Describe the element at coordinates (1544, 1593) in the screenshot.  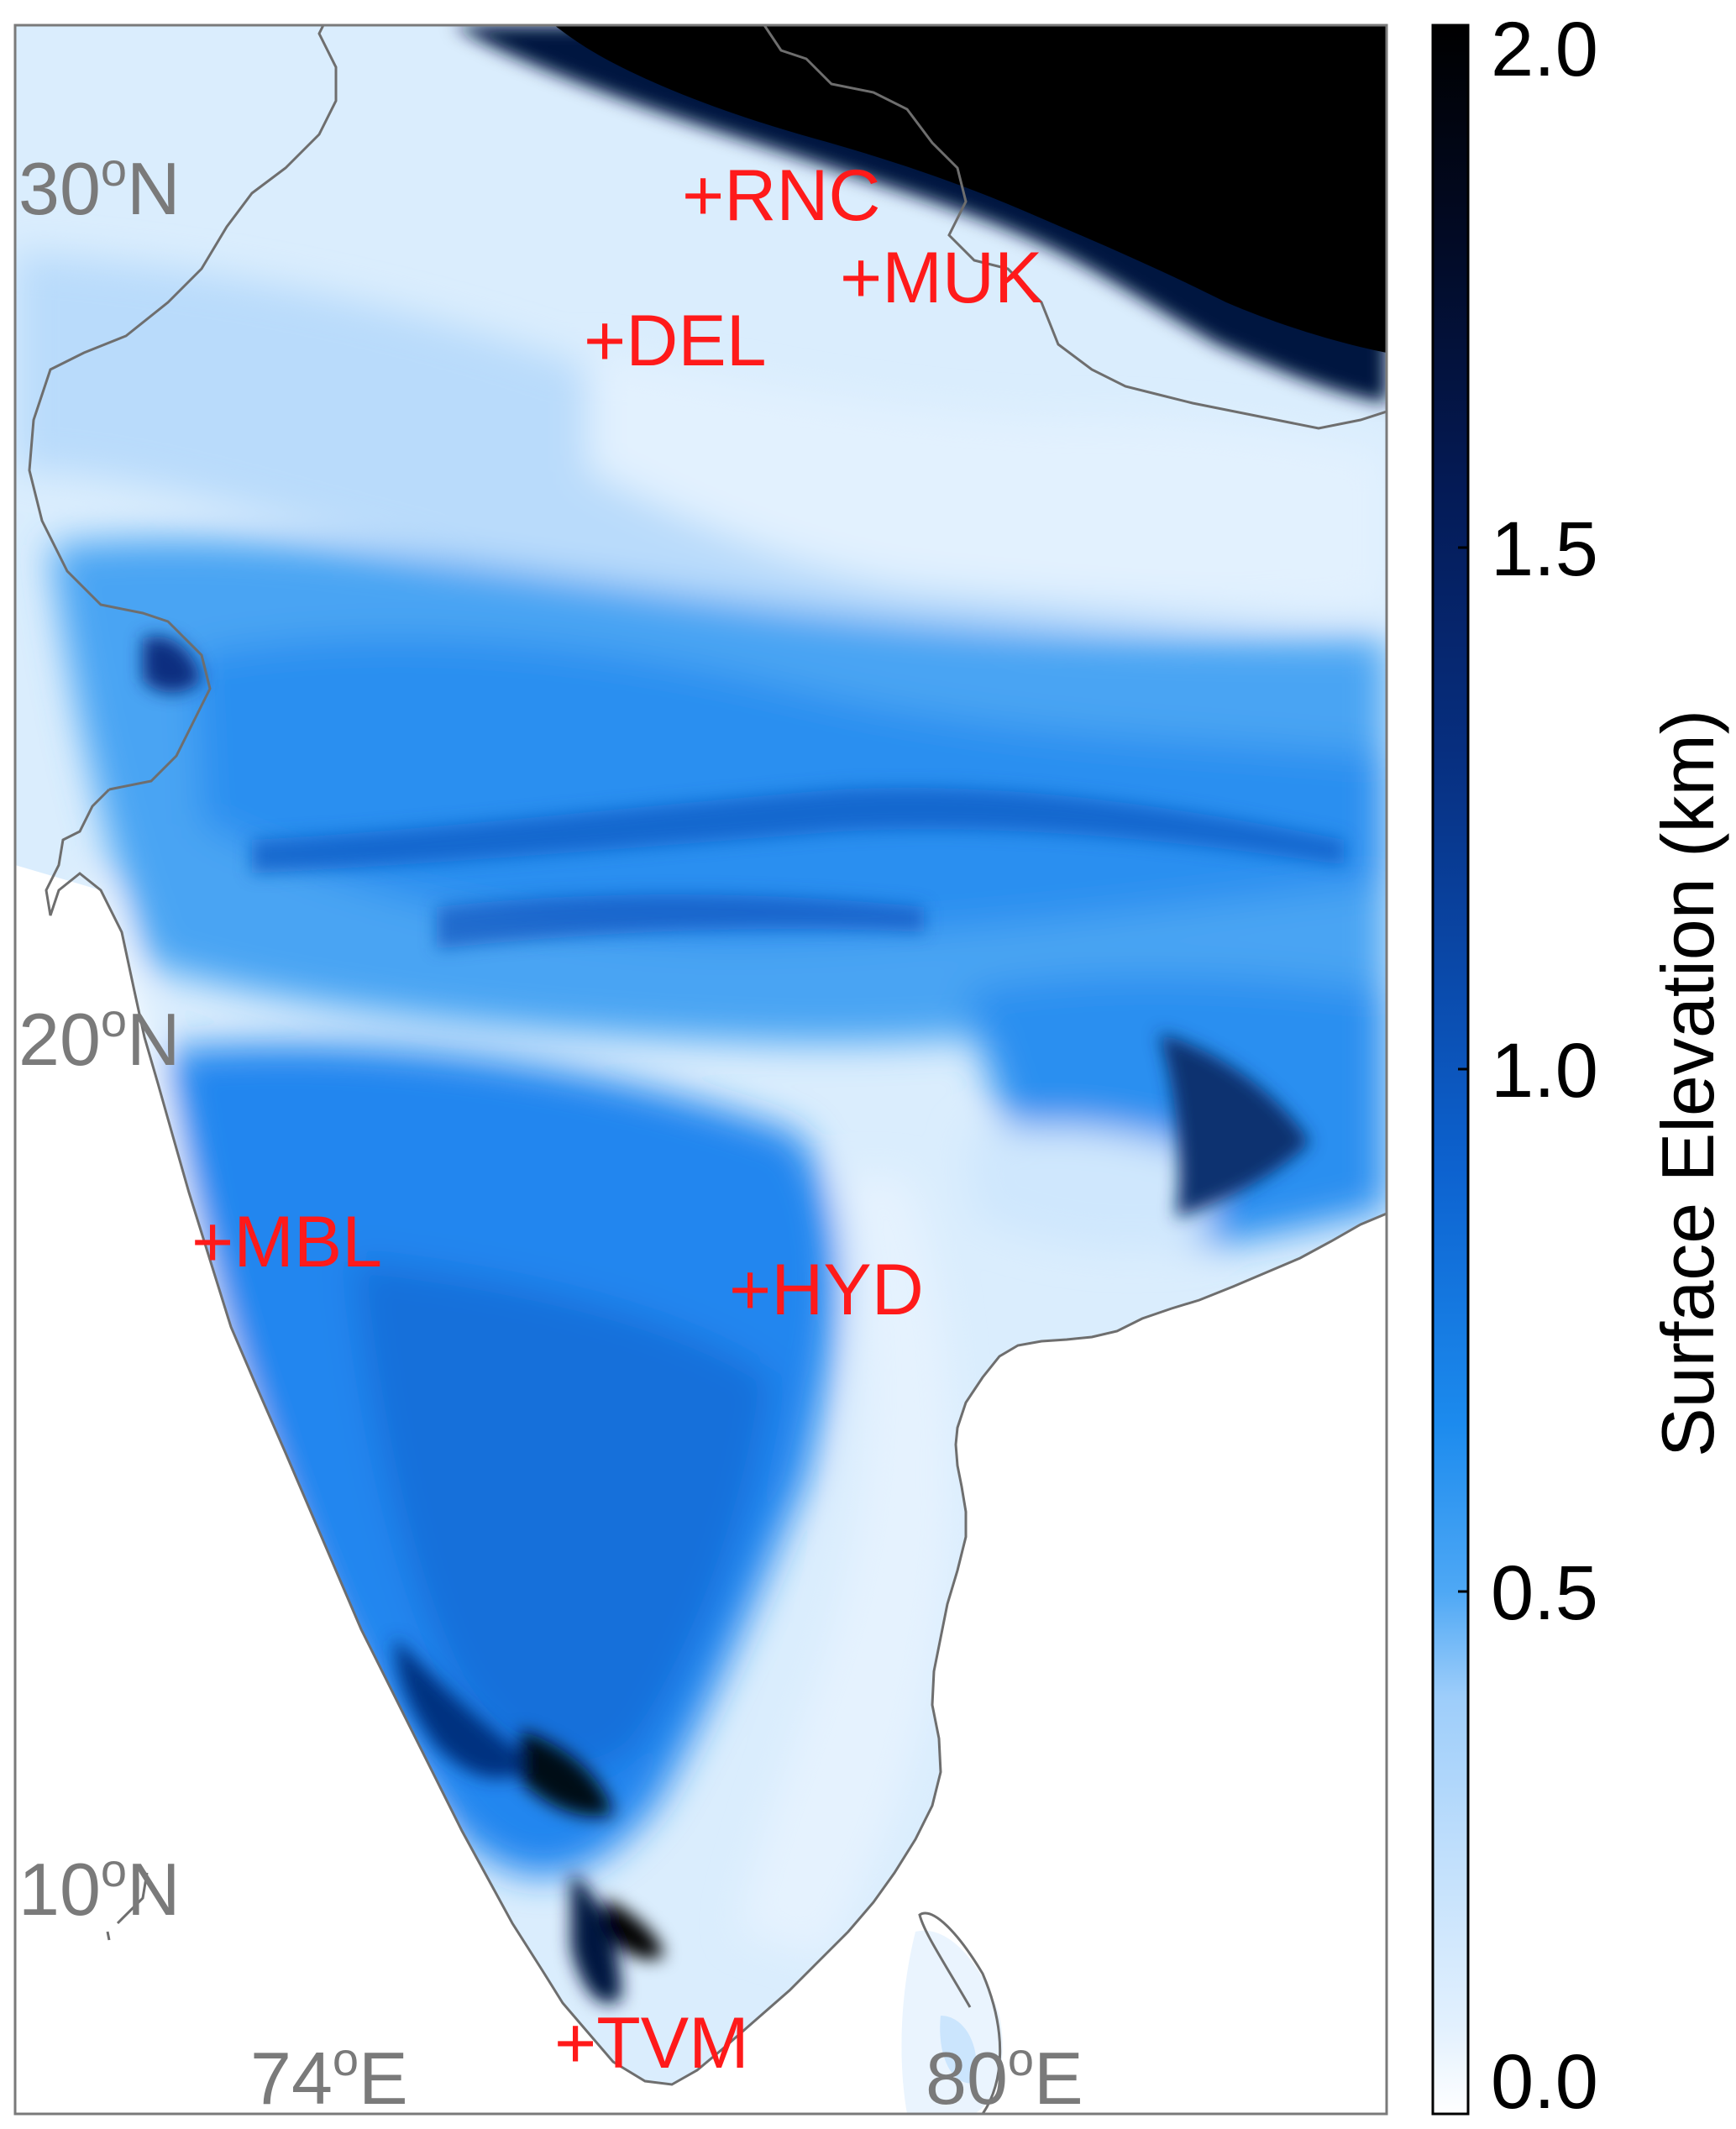
I see `colorbar-tick-0-5: 0.5` at that location.